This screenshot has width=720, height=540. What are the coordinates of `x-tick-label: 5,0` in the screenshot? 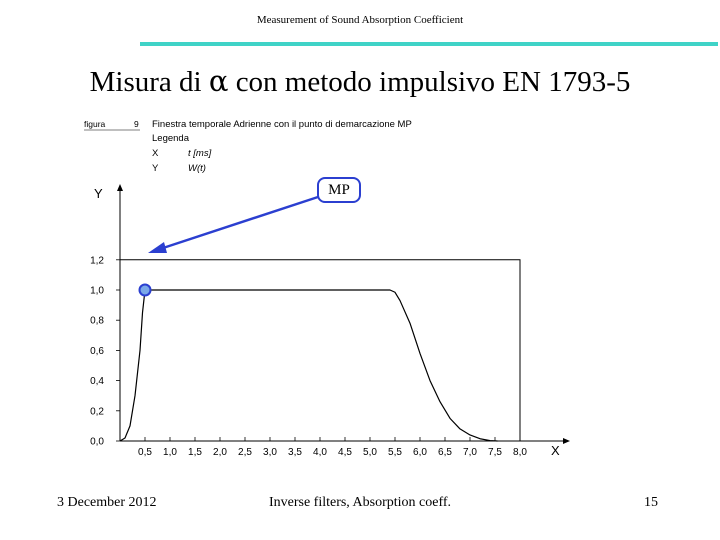 It's located at (370, 452).